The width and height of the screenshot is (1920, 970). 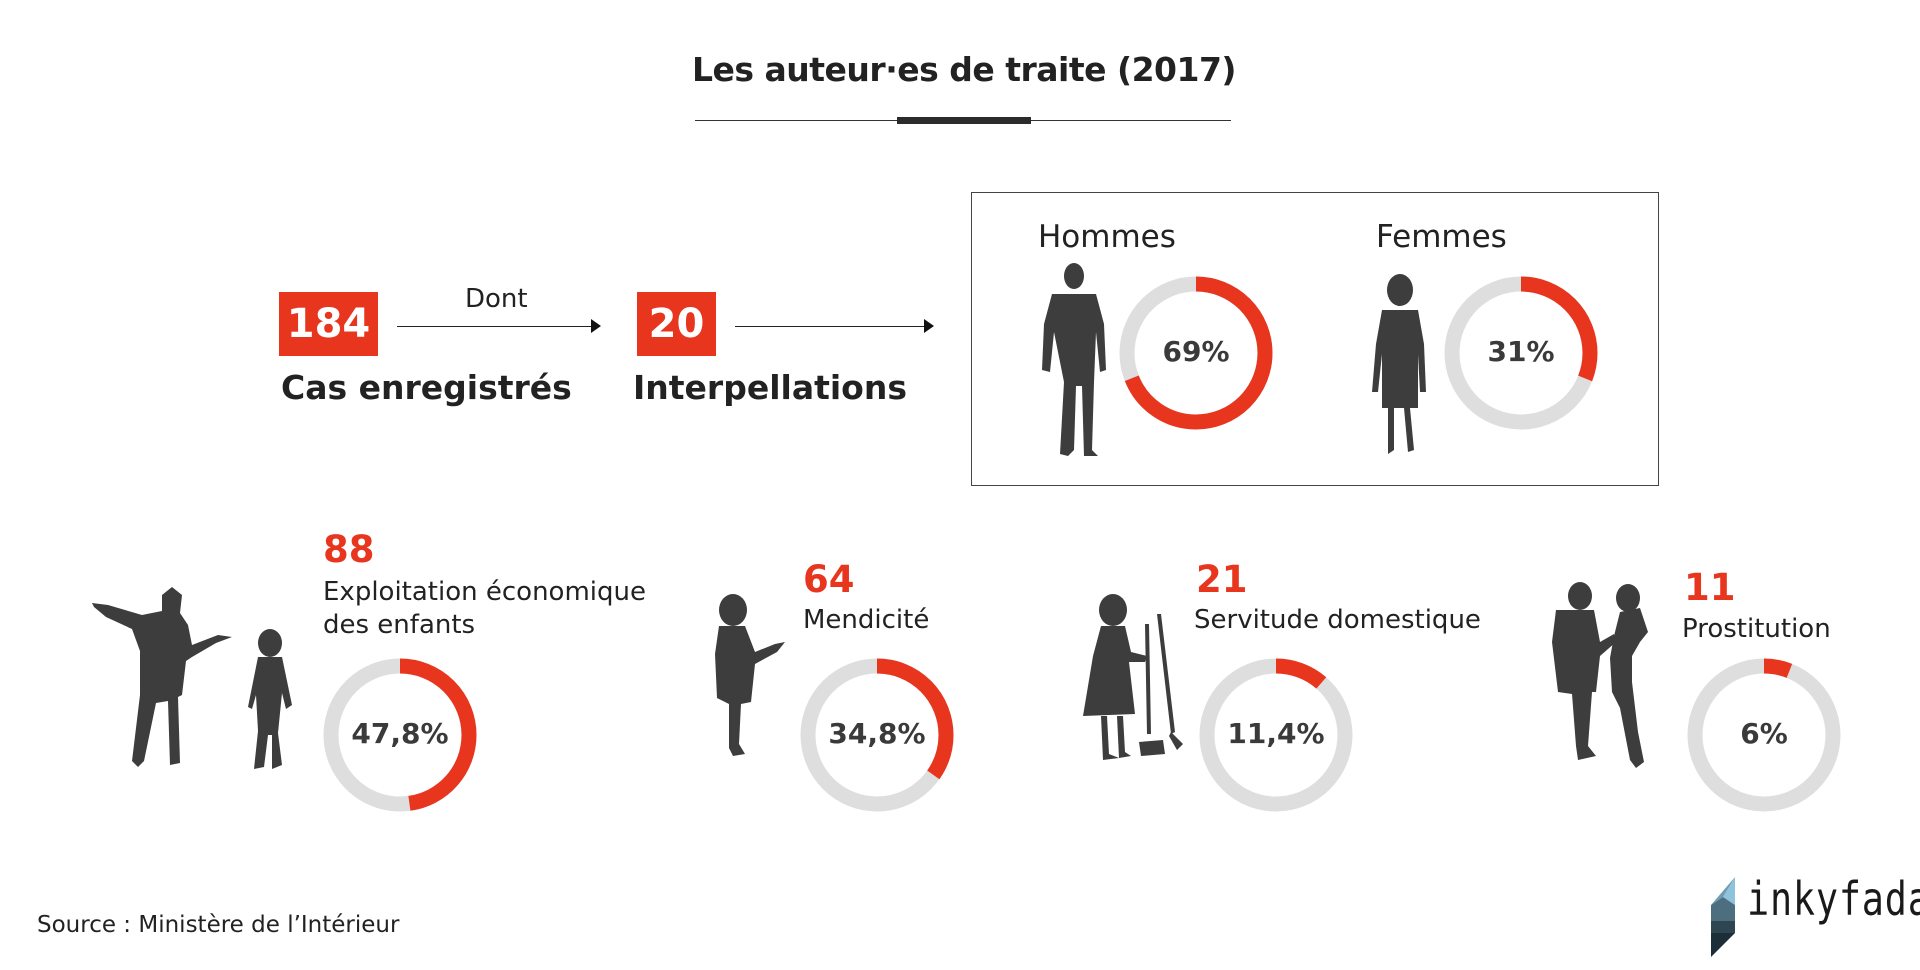 What do you see at coordinates (964, 120) in the screenshot?
I see `title-divider-accent` at bounding box center [964, 120].